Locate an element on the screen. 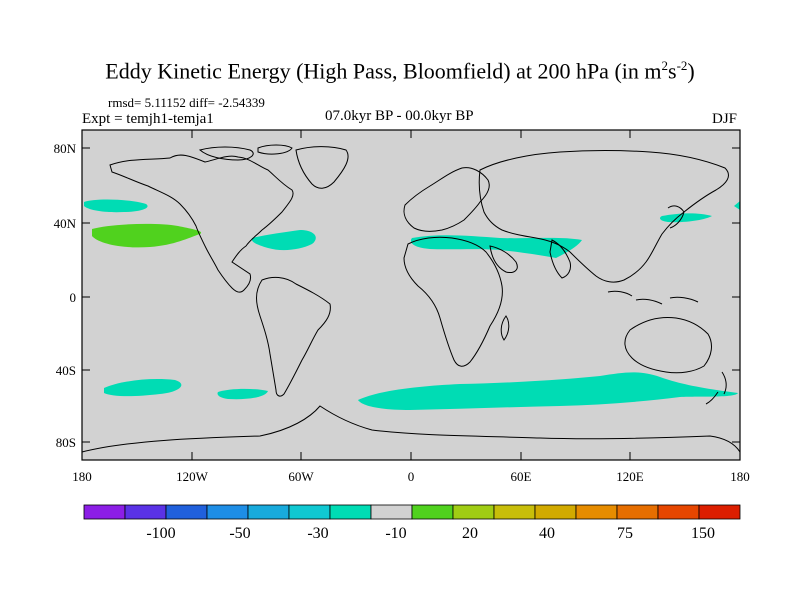 This screenshot has width=800, height=600. anomaly-far-east-edge is located at coordinates (737, 205).